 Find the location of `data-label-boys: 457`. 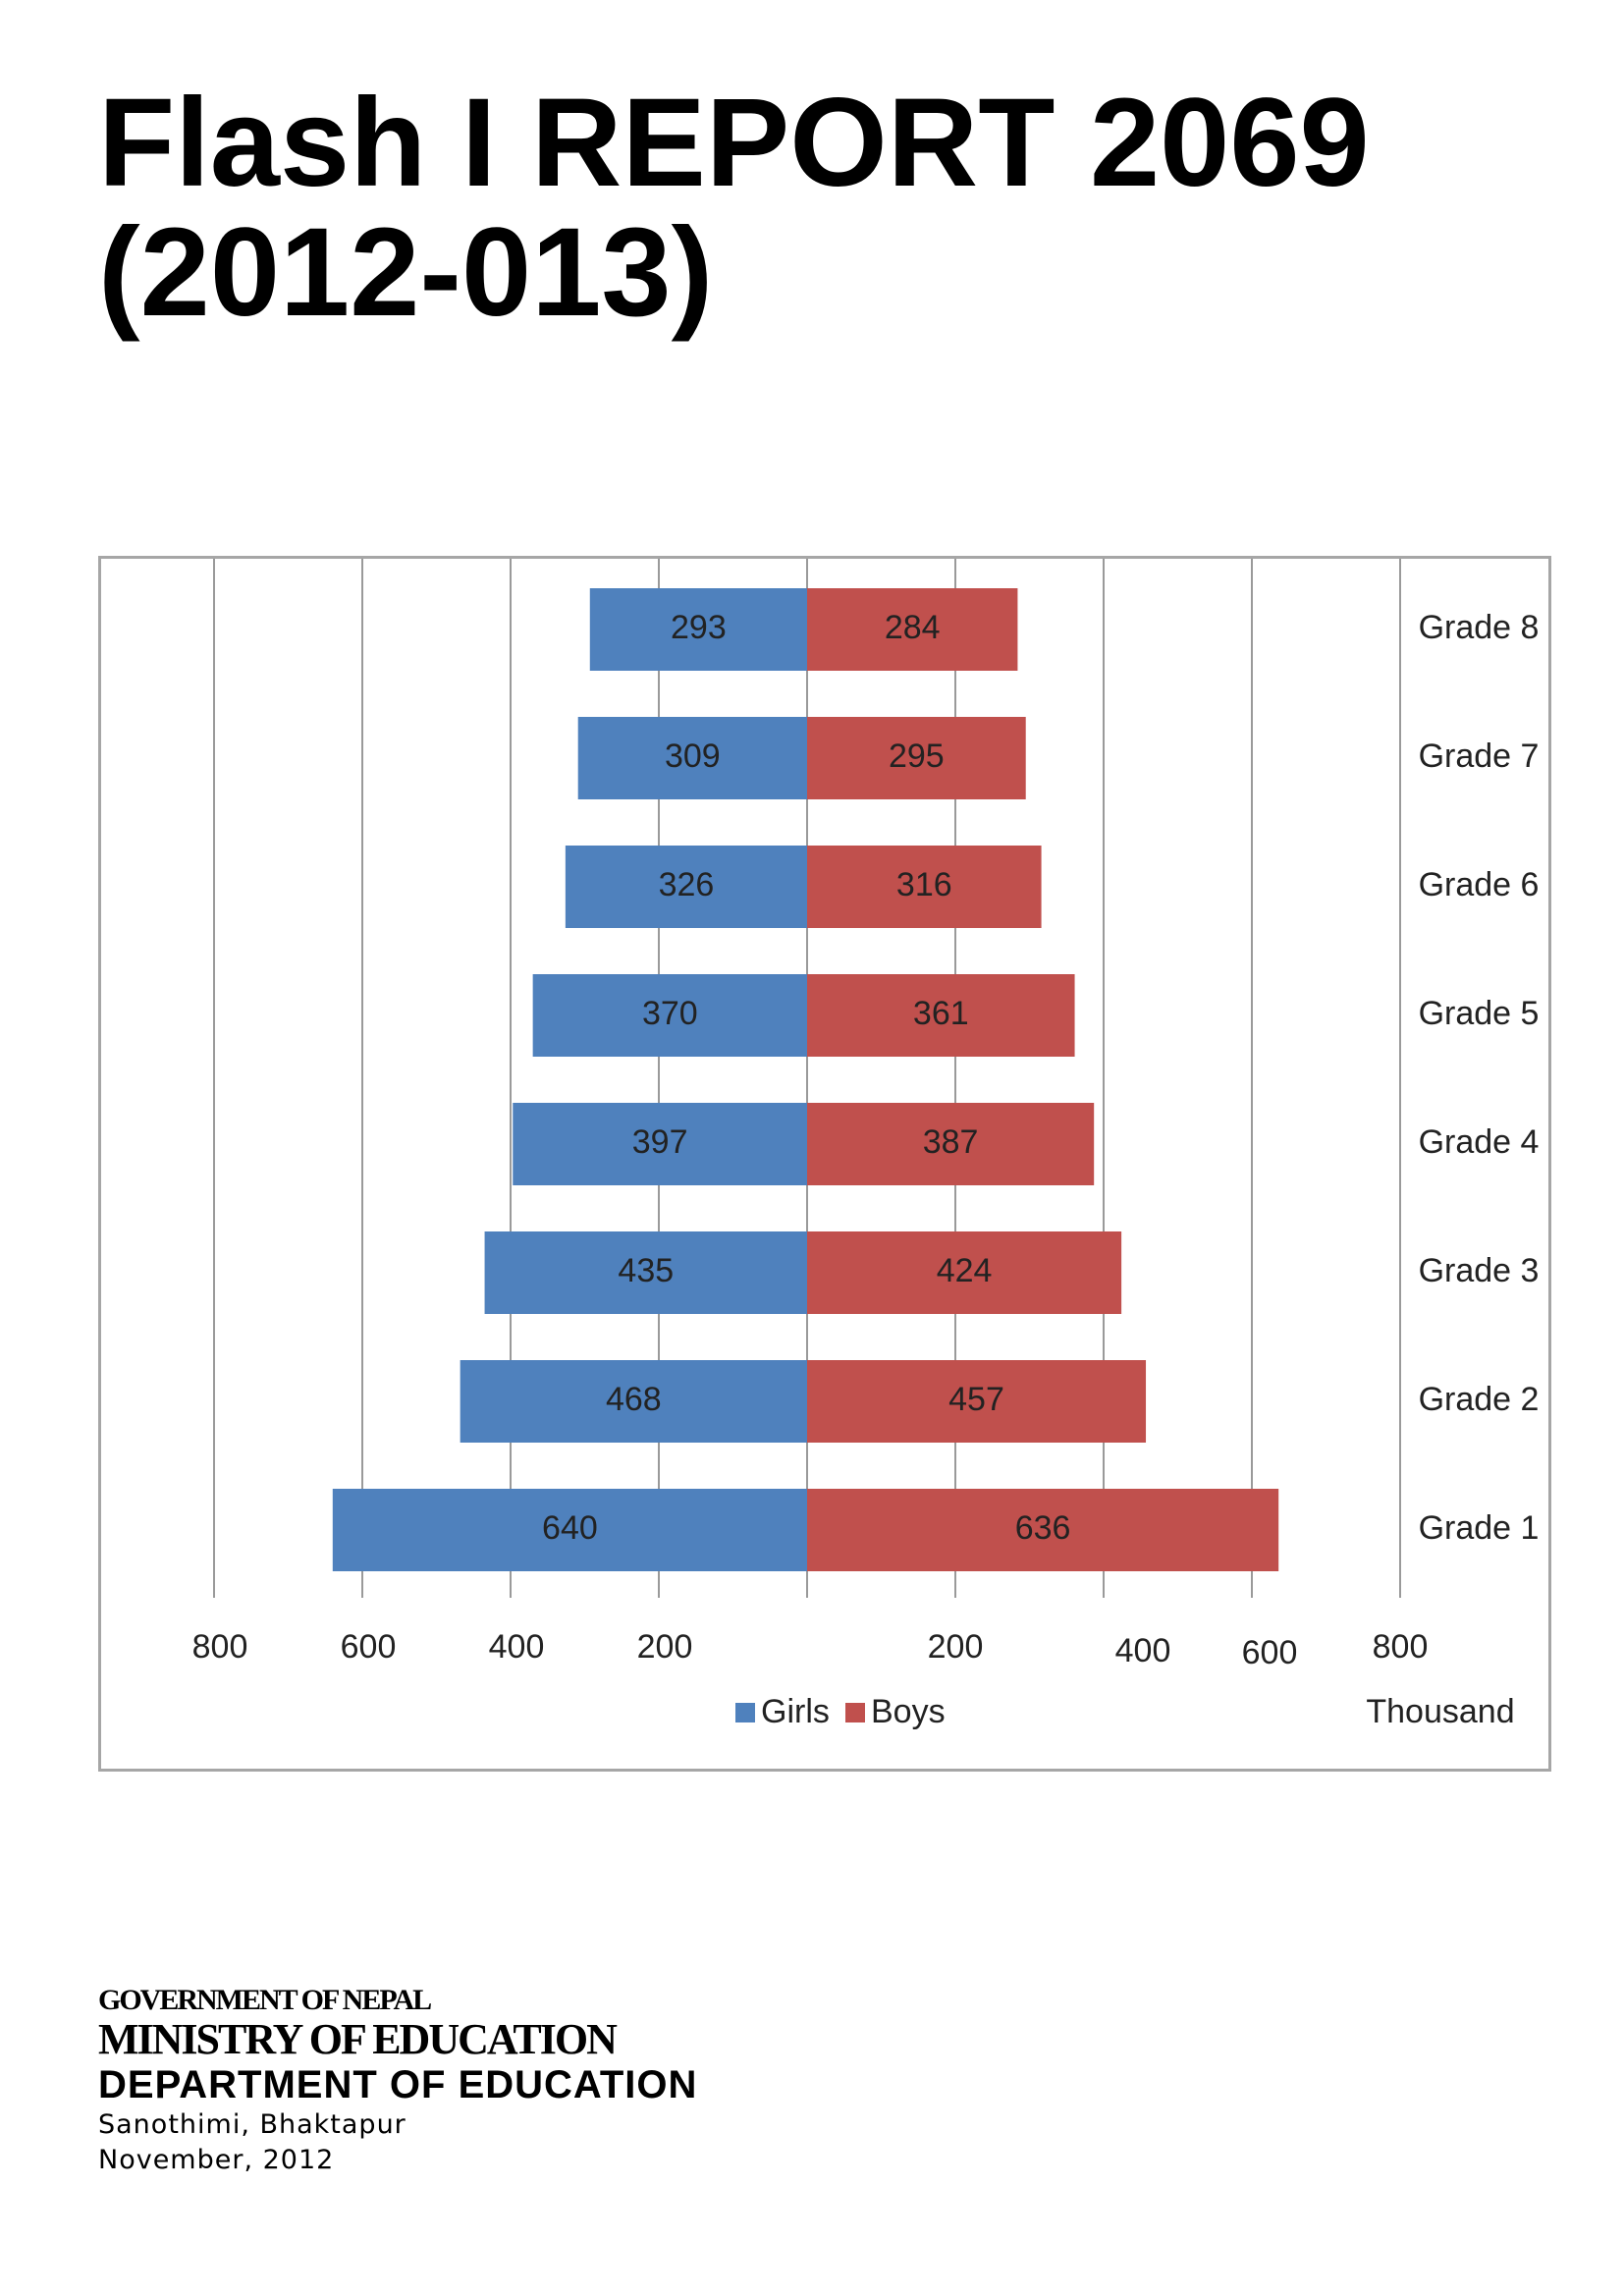

data-label-boys: 457 is located at coordinates (976, 1399).